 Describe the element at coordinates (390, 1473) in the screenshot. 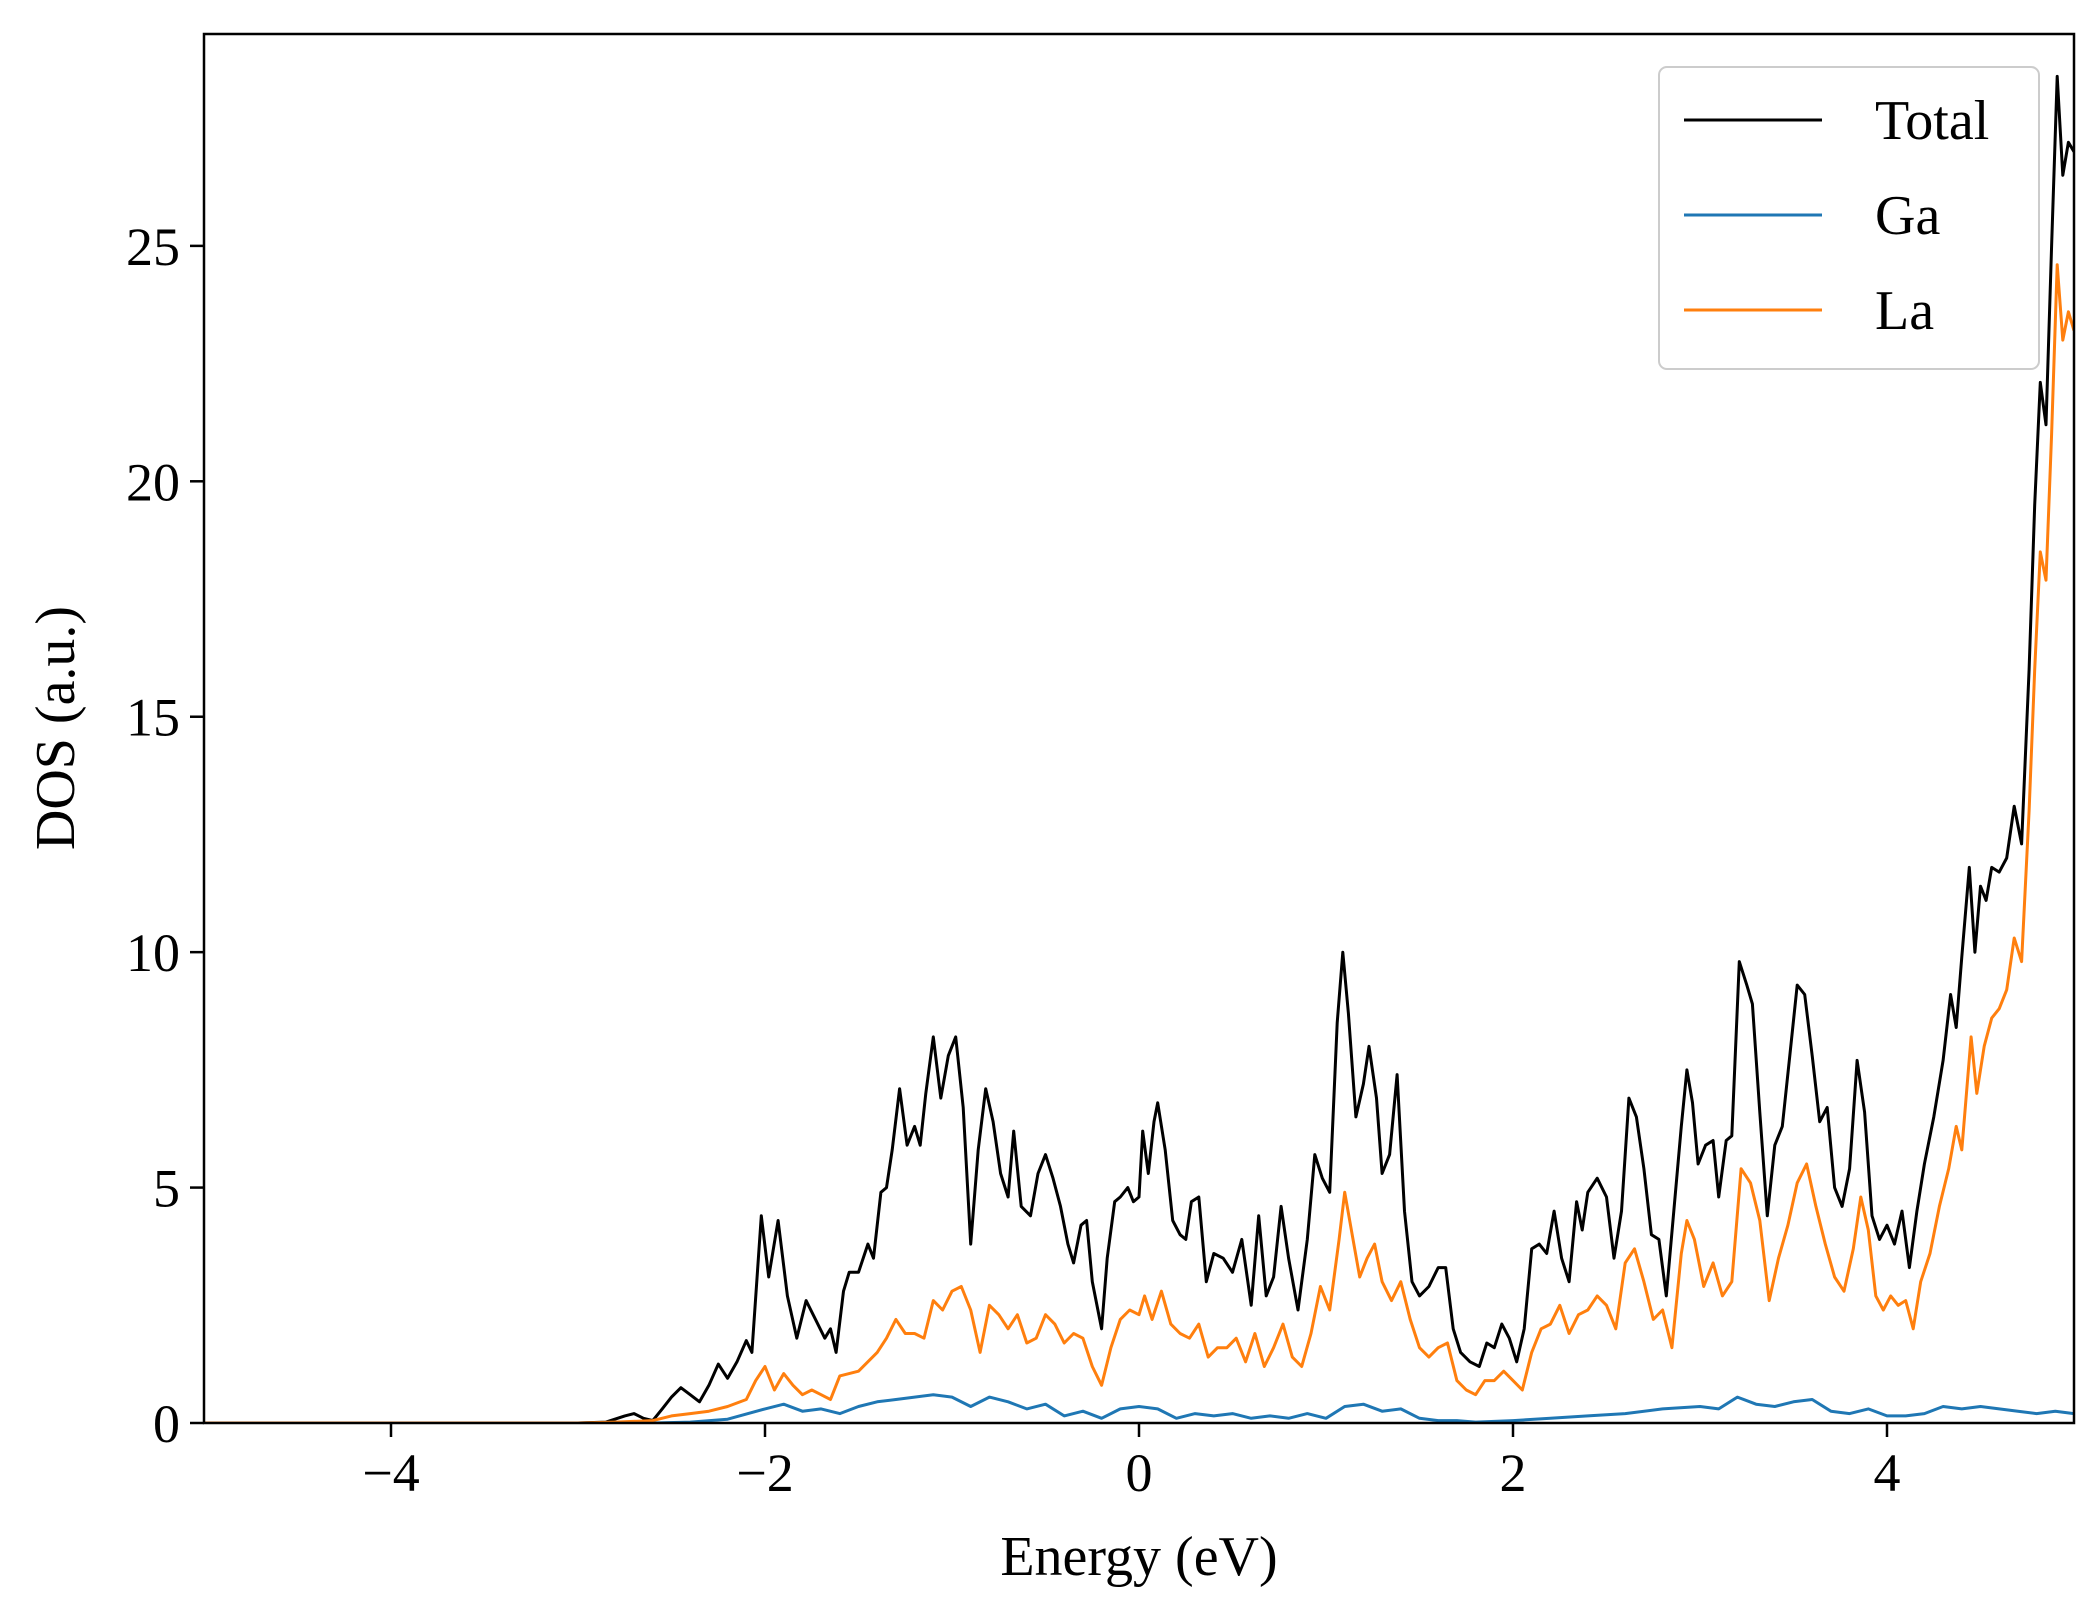

I see `x-tick-label: −4` at that location.